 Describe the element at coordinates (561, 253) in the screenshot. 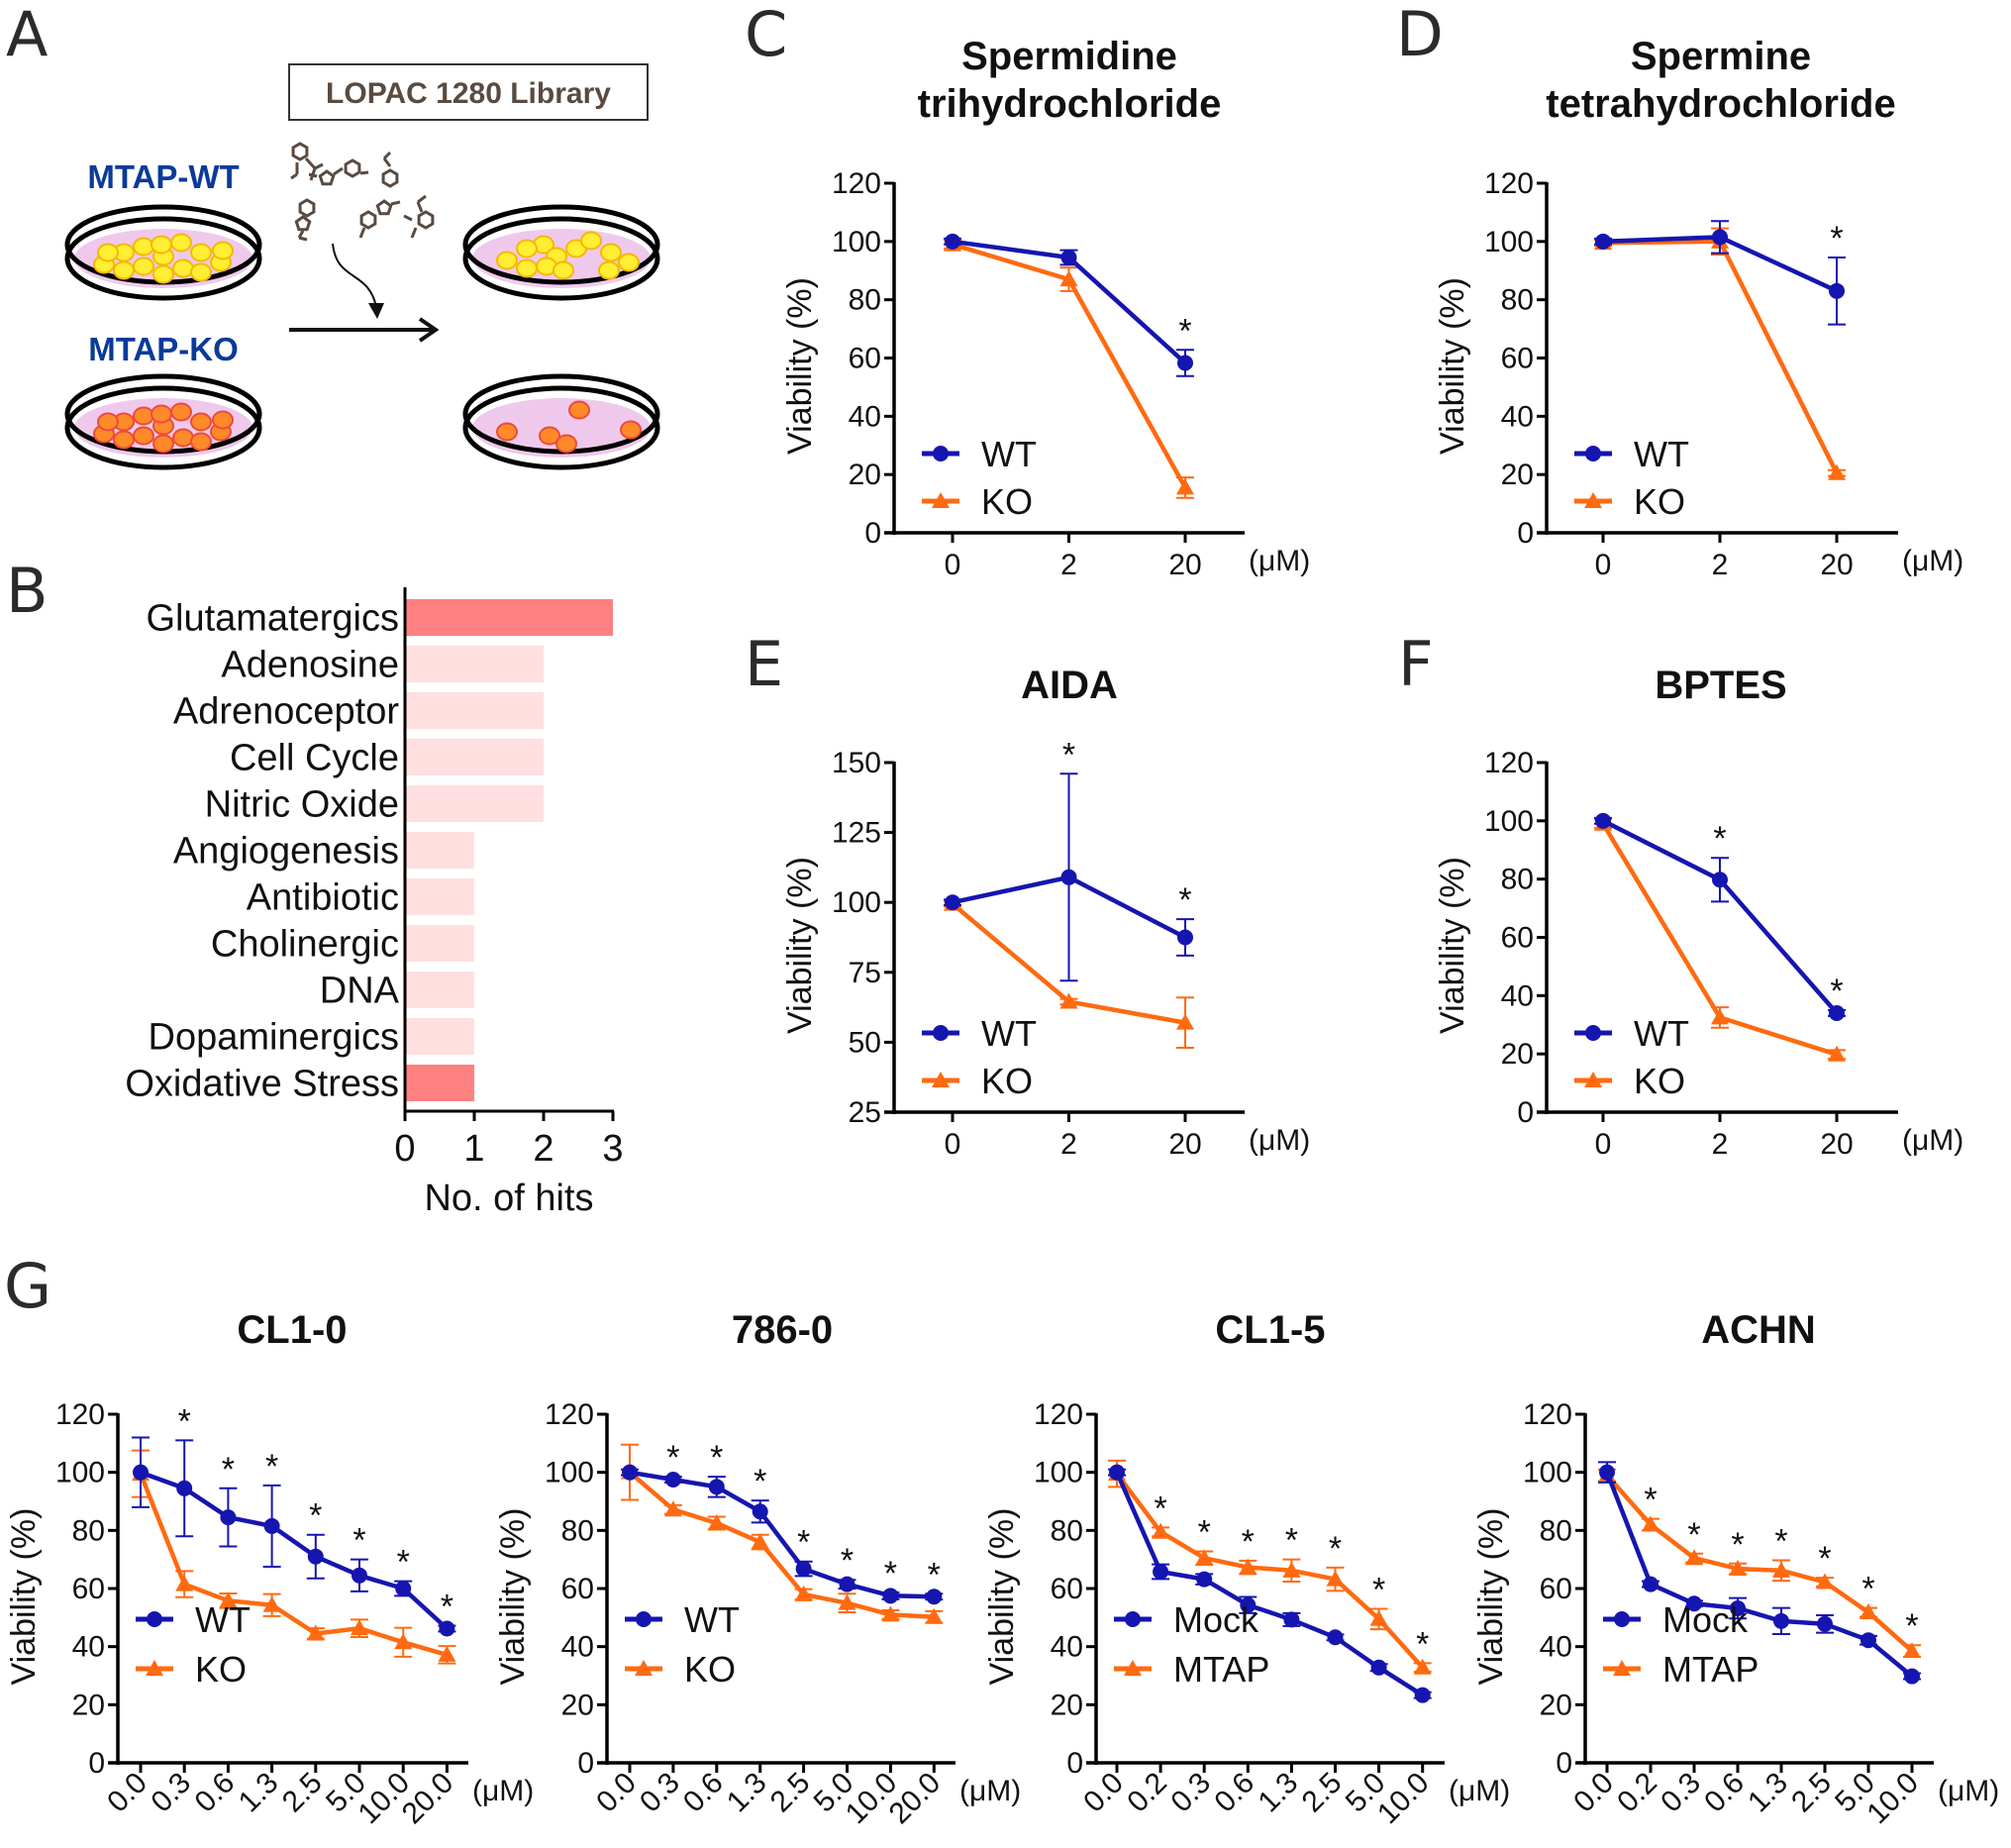

I see `dish-wt-after` at that location.